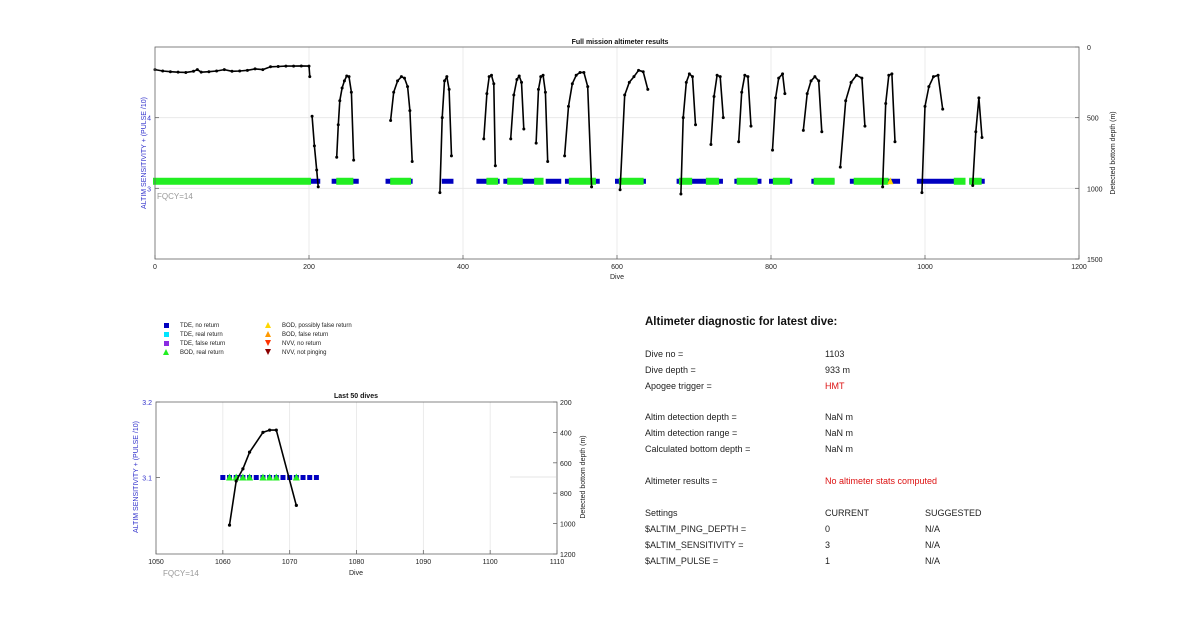 The image size is (1200, 622). What do you see at coordinates (617, 267) in the screenshot?
I see `top-x-tick-label: 600` at bounding box center [617, 267].